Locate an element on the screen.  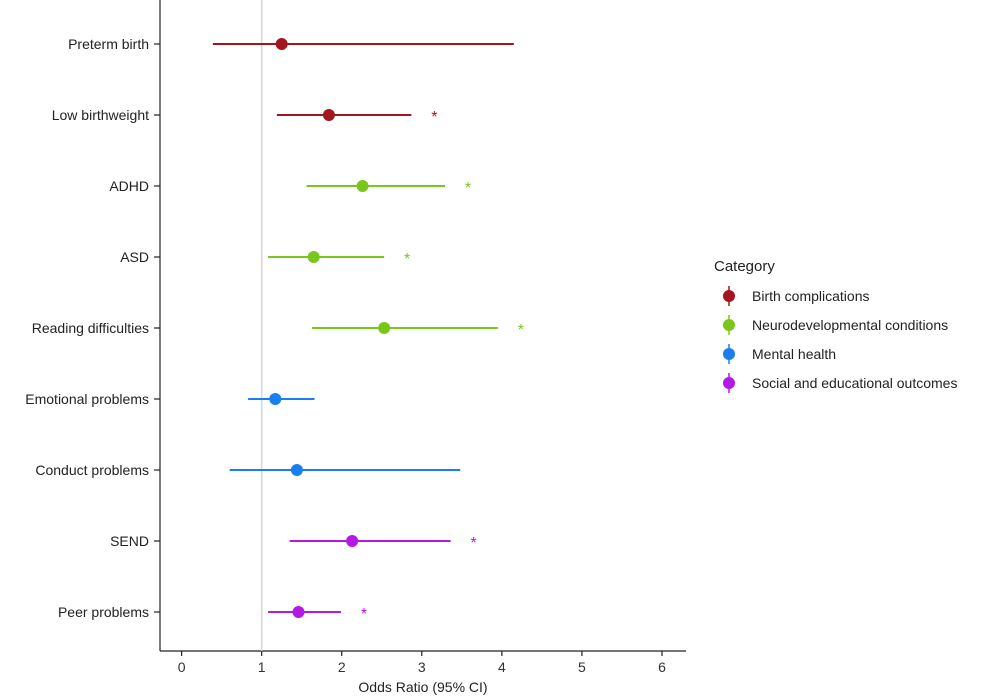
forest-row: Conduct problems is located at coordinates (248, 470).